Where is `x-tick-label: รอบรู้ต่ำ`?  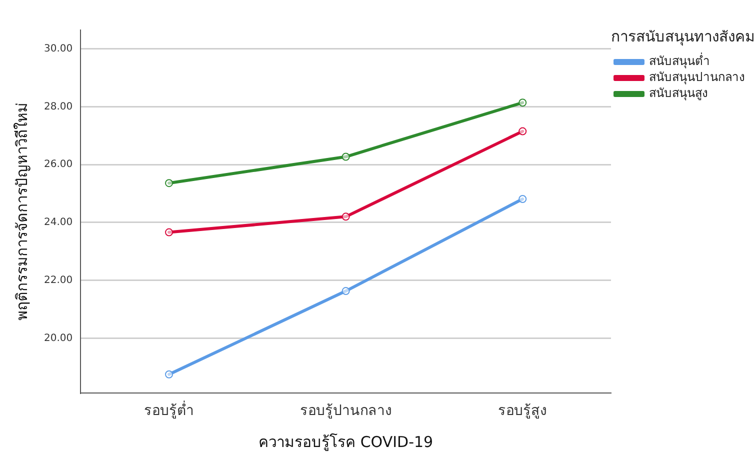 x-tick-label: รอบรู้ต่ำ is located at coordinates (169, 410).